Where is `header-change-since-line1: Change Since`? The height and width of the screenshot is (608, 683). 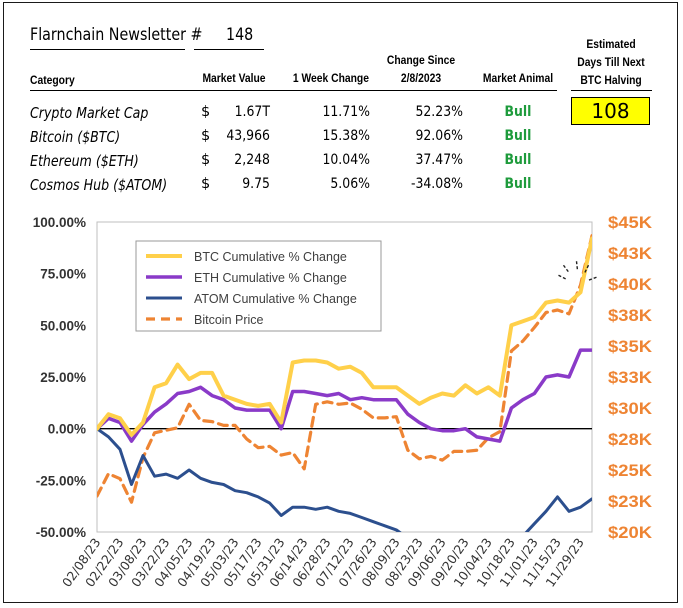
header-change-since-line1: Change Since is located at coordinates (421, 60).